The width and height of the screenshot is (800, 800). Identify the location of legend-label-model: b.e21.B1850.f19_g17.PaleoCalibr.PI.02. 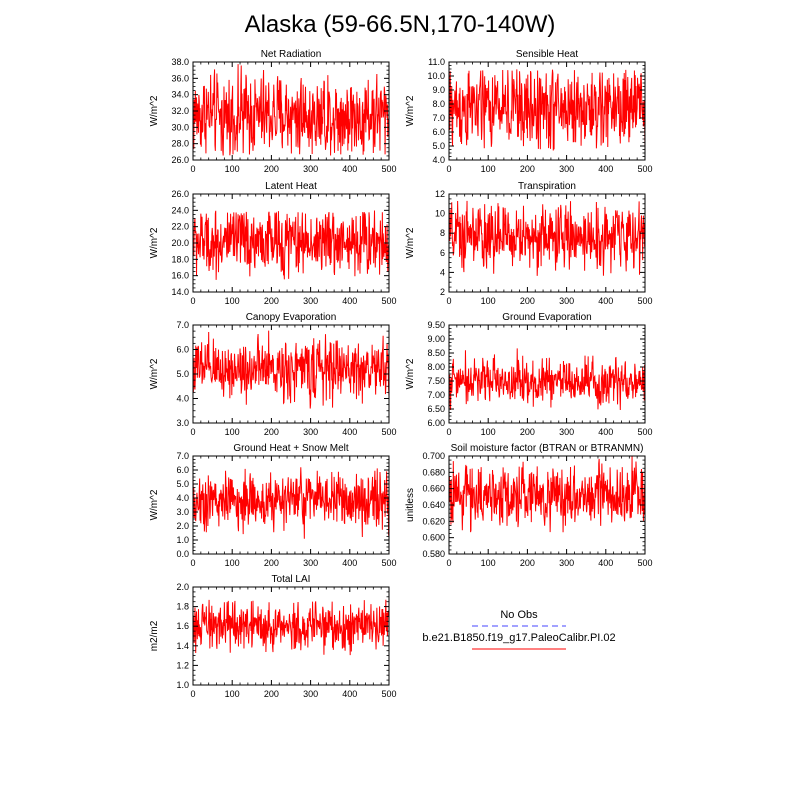
(518, 638).